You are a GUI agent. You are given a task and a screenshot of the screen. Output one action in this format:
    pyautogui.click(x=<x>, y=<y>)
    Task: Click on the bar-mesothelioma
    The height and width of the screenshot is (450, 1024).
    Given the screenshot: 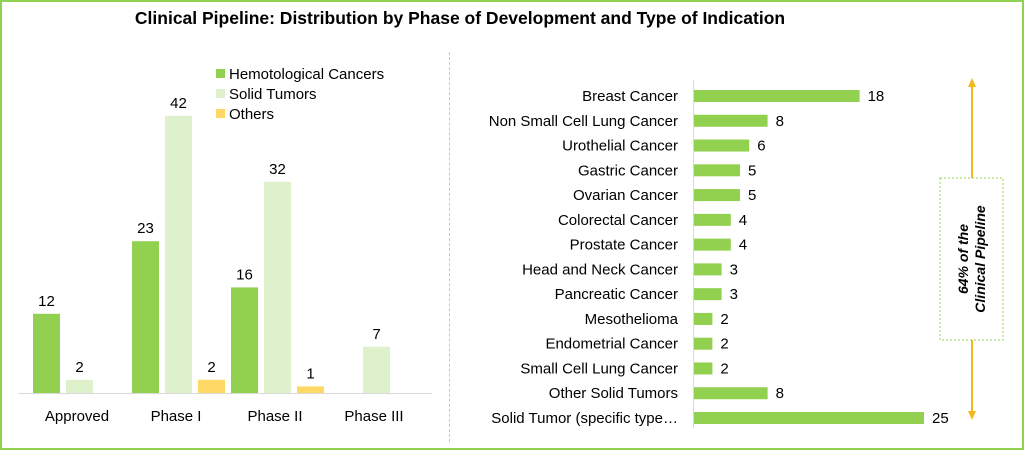 What is the action you would take?
    pyautogui.click(x=703, y=318)
    